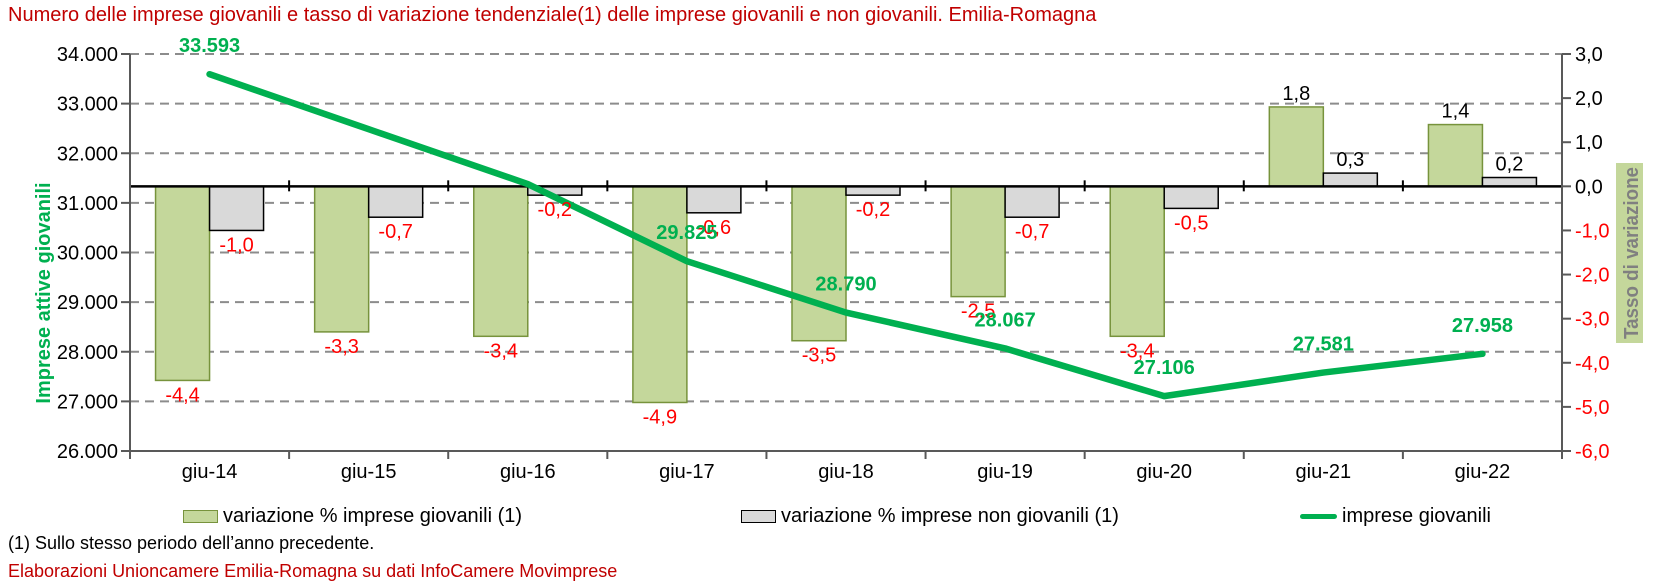  What do you see at coordinates (1510, 165) in the screenshot?
I see `bar-data-label: 0,2` at bounding box center [1510, 165].